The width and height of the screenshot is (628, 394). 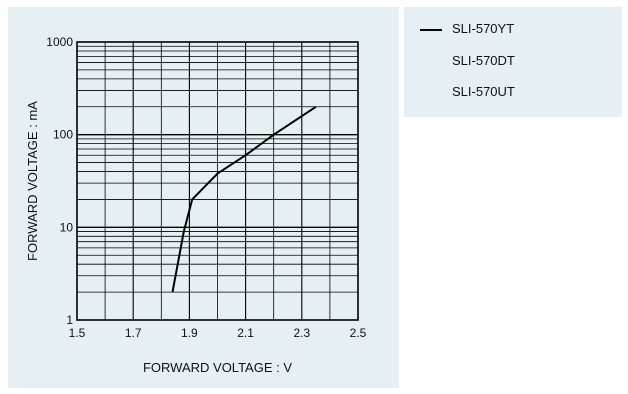 I want to click on x-tick-label: 2.1, so click(x=245, y=333).